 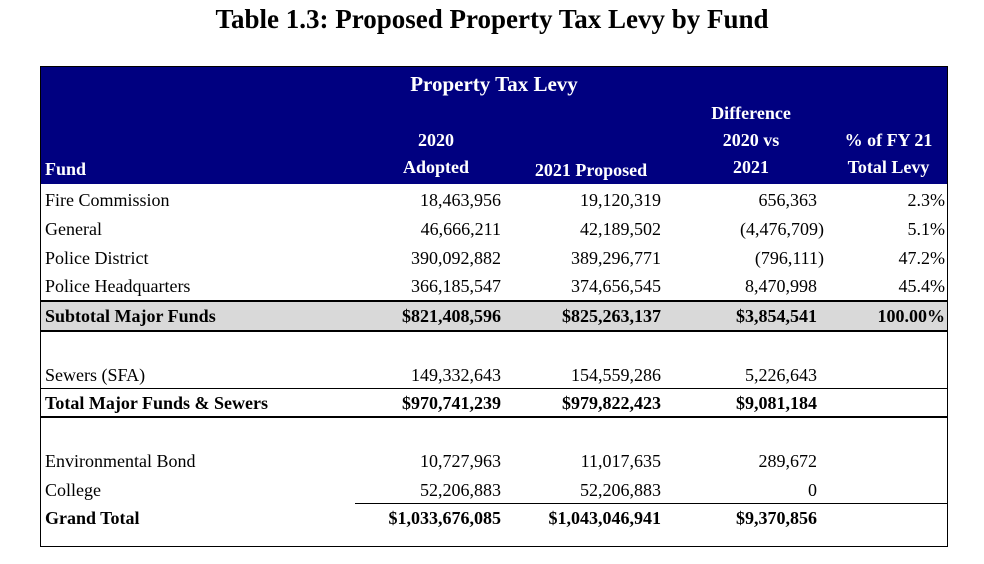 What do you see at coordinates (130, 316) in the screenshot?
I see `fund-name: Subtotal Major Funds` at bounding box center [130, 316].